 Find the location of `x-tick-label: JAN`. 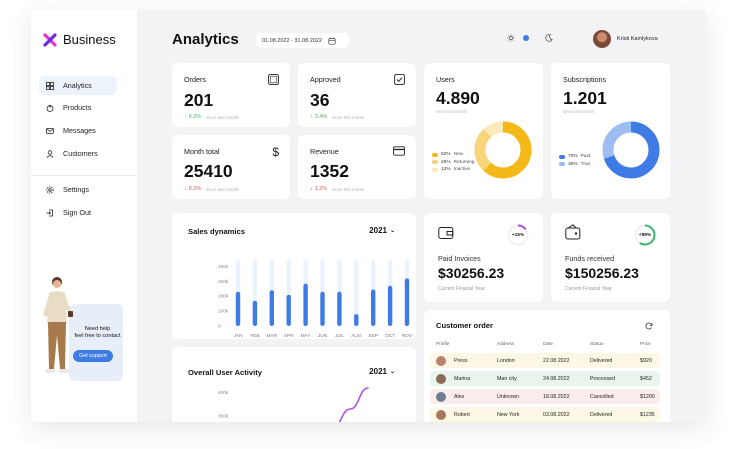

x-tick-label: JAN is located at coordinates (238, 336).